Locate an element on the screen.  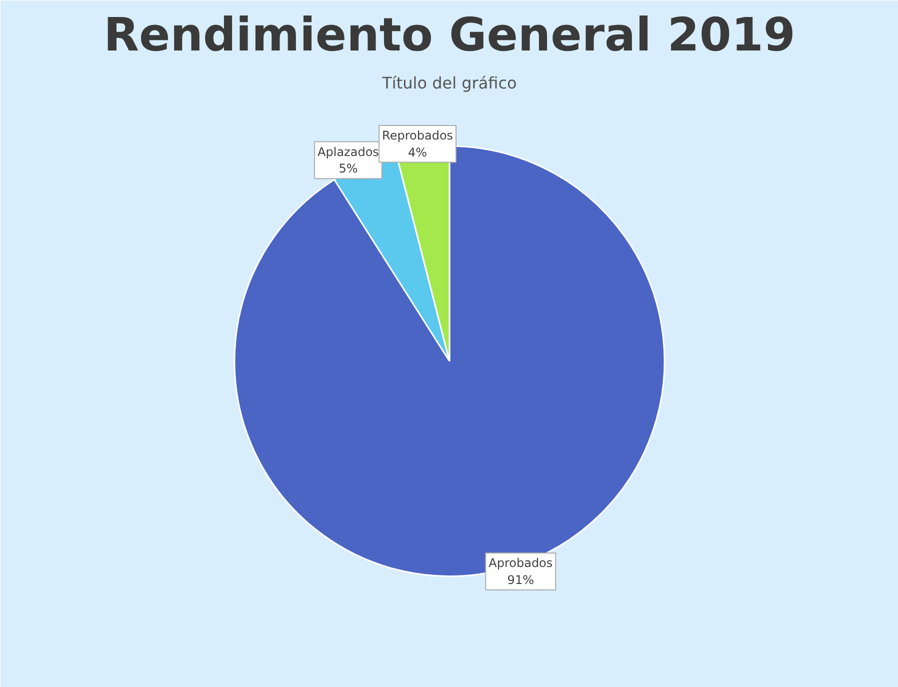
chart-subtitle: Título del gráfico is located at coordinates (449, 83).